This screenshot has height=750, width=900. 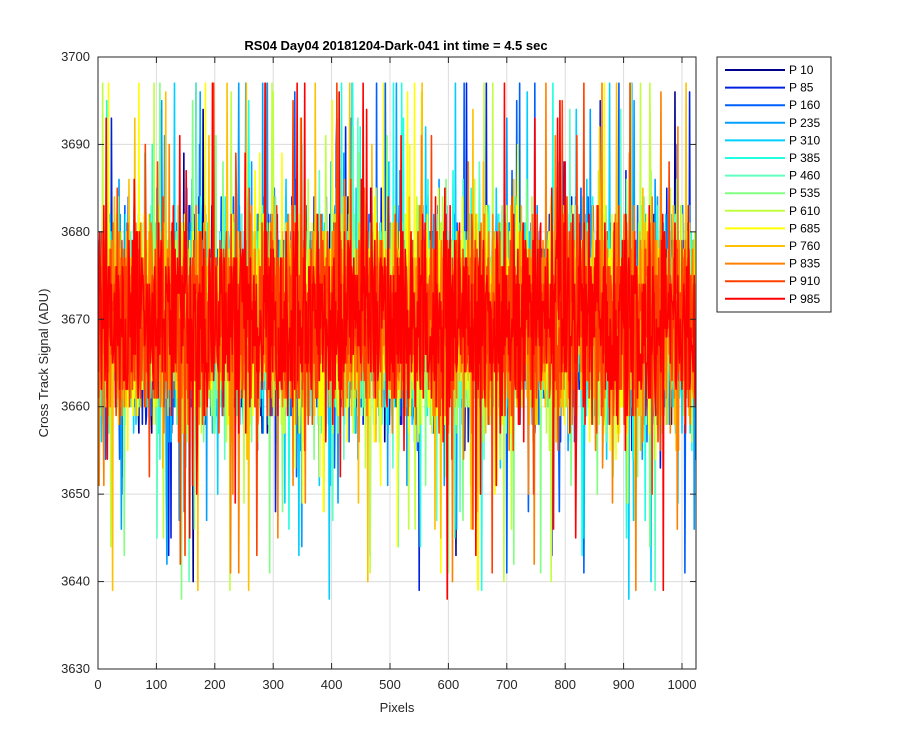 What do you see at coordinates (804, 246) in the screenshot?
I see `legend-label: P 760` at bounding box center [804, 246].